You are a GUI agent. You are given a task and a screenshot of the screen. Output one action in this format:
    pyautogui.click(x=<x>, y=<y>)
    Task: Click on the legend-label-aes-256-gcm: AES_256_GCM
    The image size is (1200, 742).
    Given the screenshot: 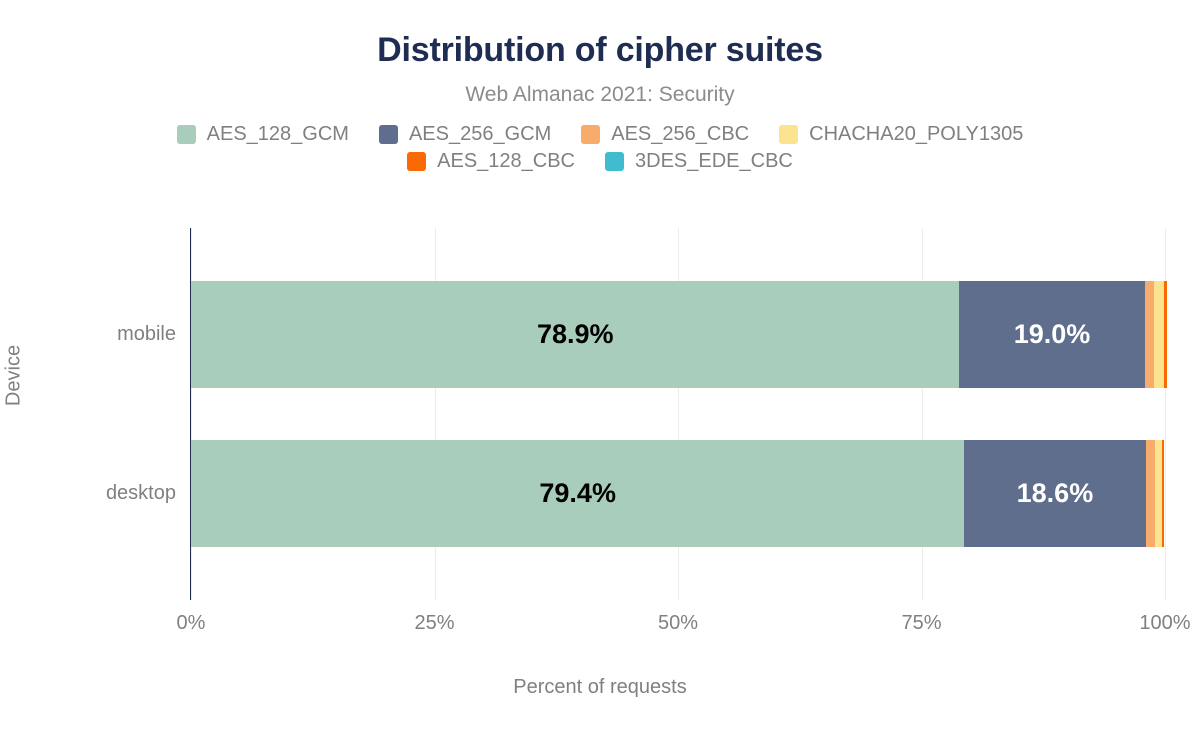 What is the action you would take?
    pyautogui.click(x=480, y=134)
    